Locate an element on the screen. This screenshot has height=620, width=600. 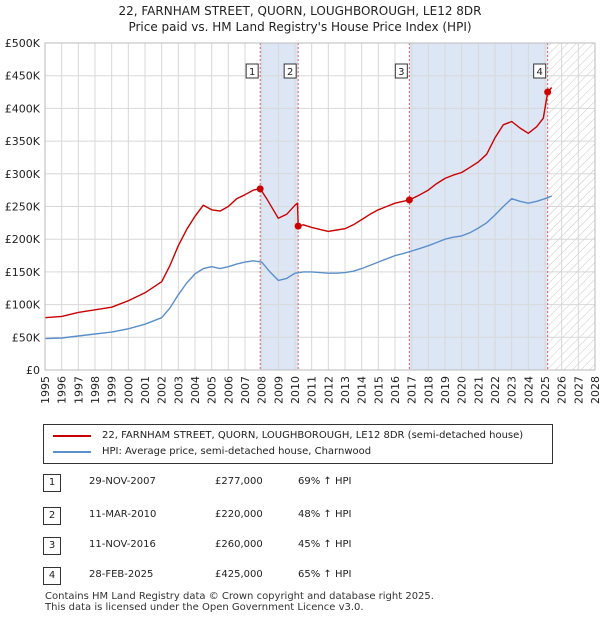
sale-row: 2 11-MAR-2010 £220,000 48% ↑ HPI is located at coordinates (243, 516).